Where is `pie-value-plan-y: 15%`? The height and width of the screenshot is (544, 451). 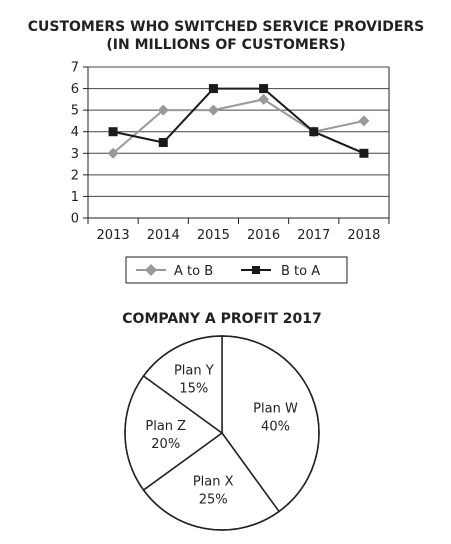 pie-value-plan-y: 15% is located at coordinates (193, 389).